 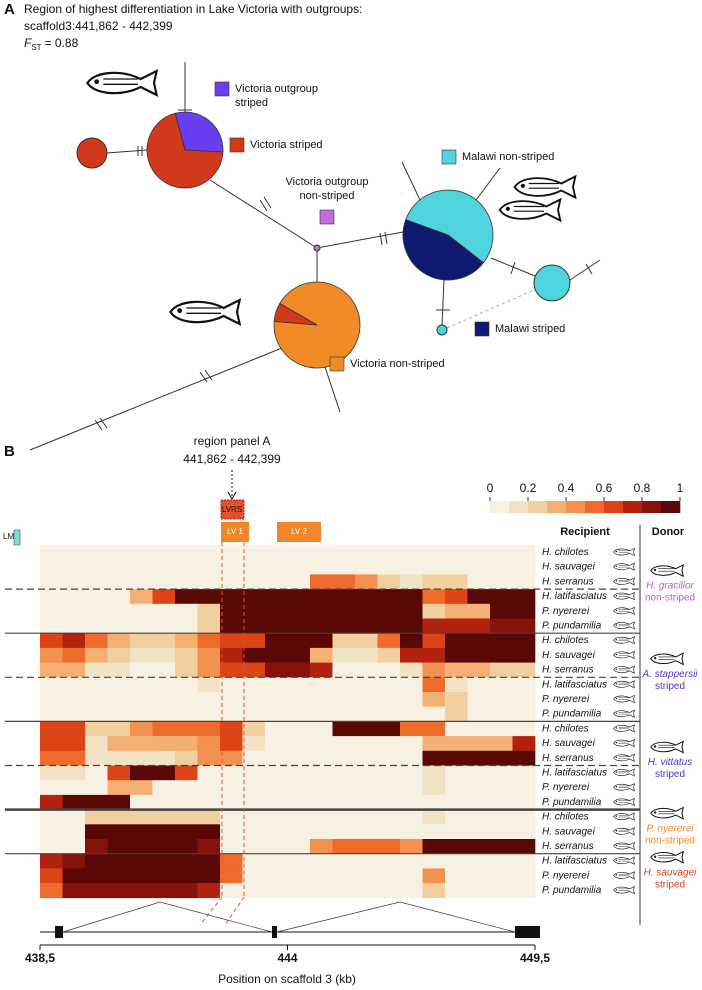 I want to click on region-box, so click(x=299, y=532).